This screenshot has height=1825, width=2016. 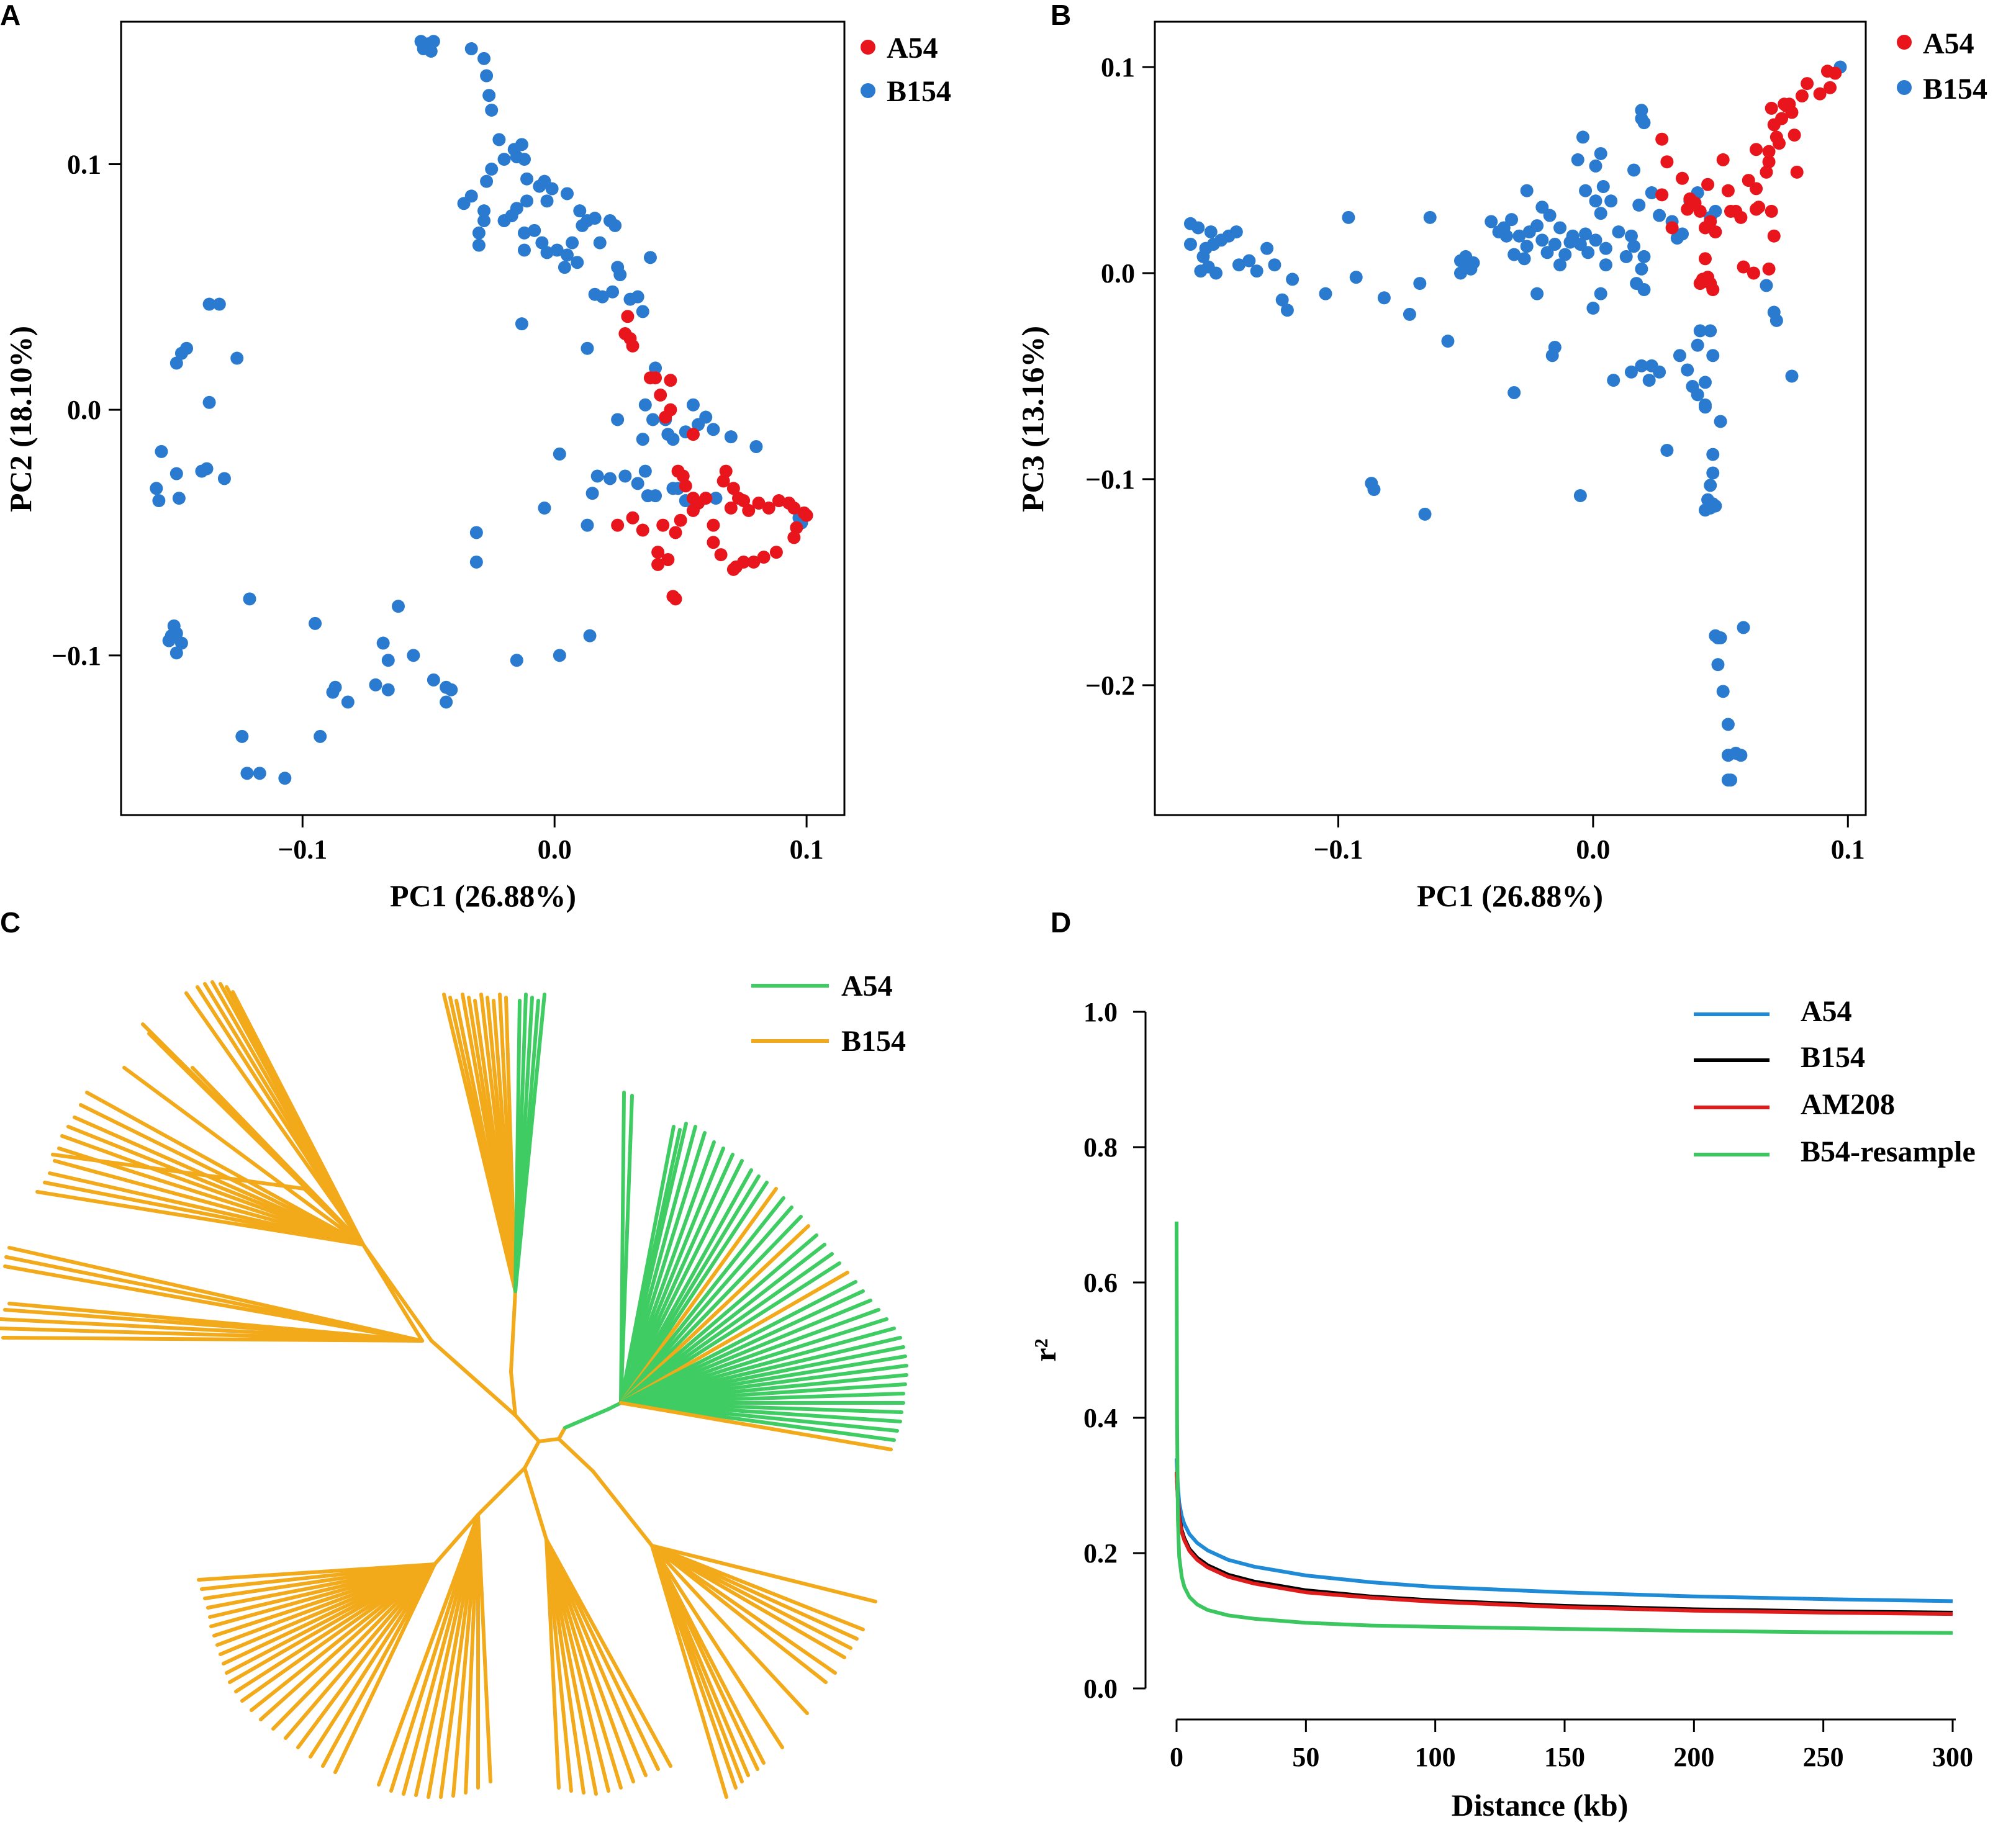 I want to click on panel-letter-b: B, so click(x=1061, y=15).